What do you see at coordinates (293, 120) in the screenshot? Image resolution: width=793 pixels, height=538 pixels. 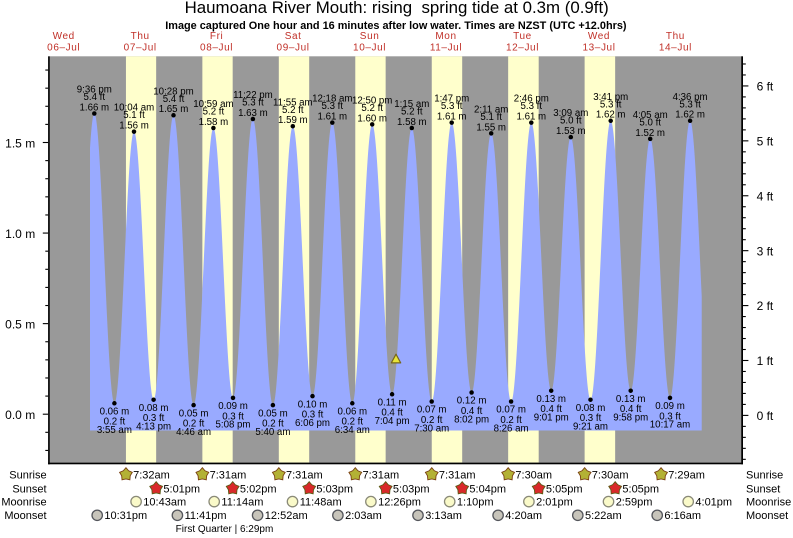 I see `svg-text: 1.59 m` at bounding box center [293, 120].